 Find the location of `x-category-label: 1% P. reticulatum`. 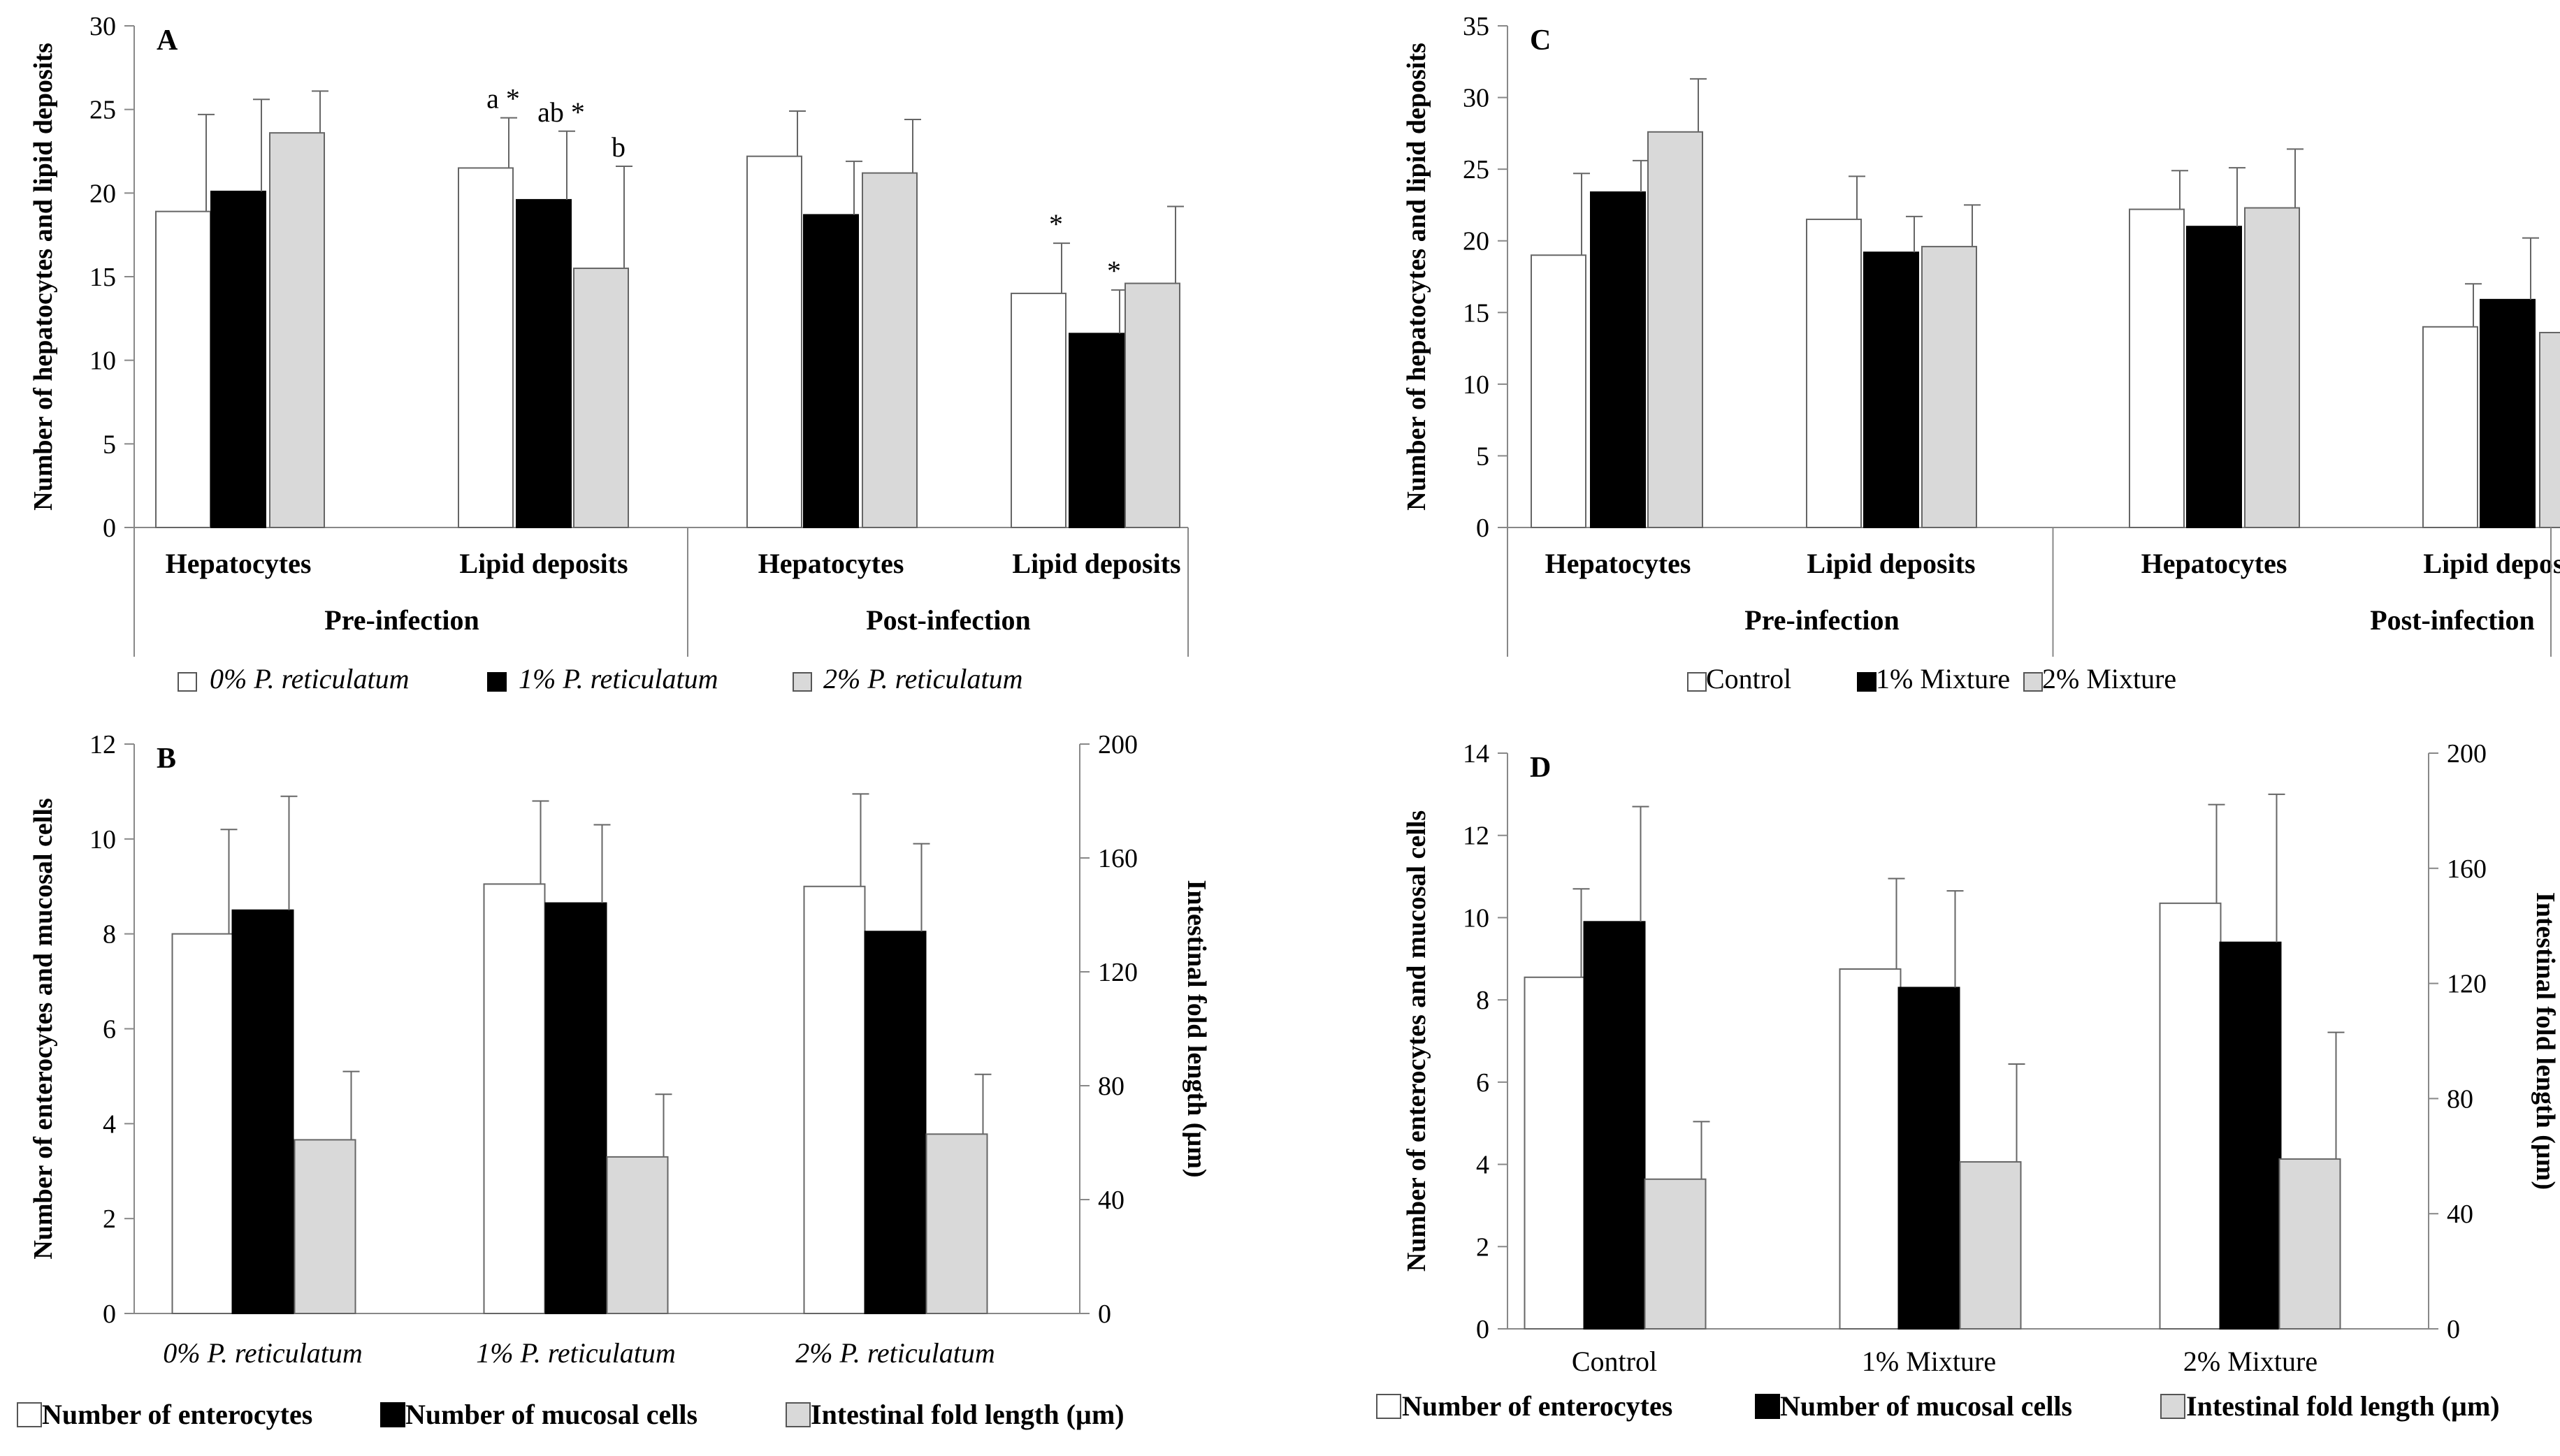

x-category-label: 1% P. reticulatum is located at coordinates (576, 1353).